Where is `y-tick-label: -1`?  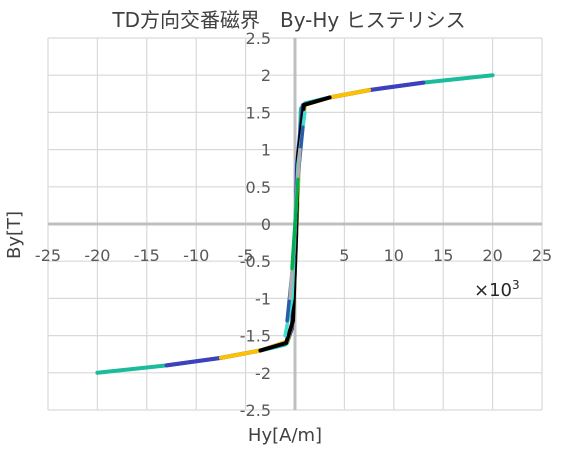
y-tick-label: -1 is located at coordinates (263, 298).